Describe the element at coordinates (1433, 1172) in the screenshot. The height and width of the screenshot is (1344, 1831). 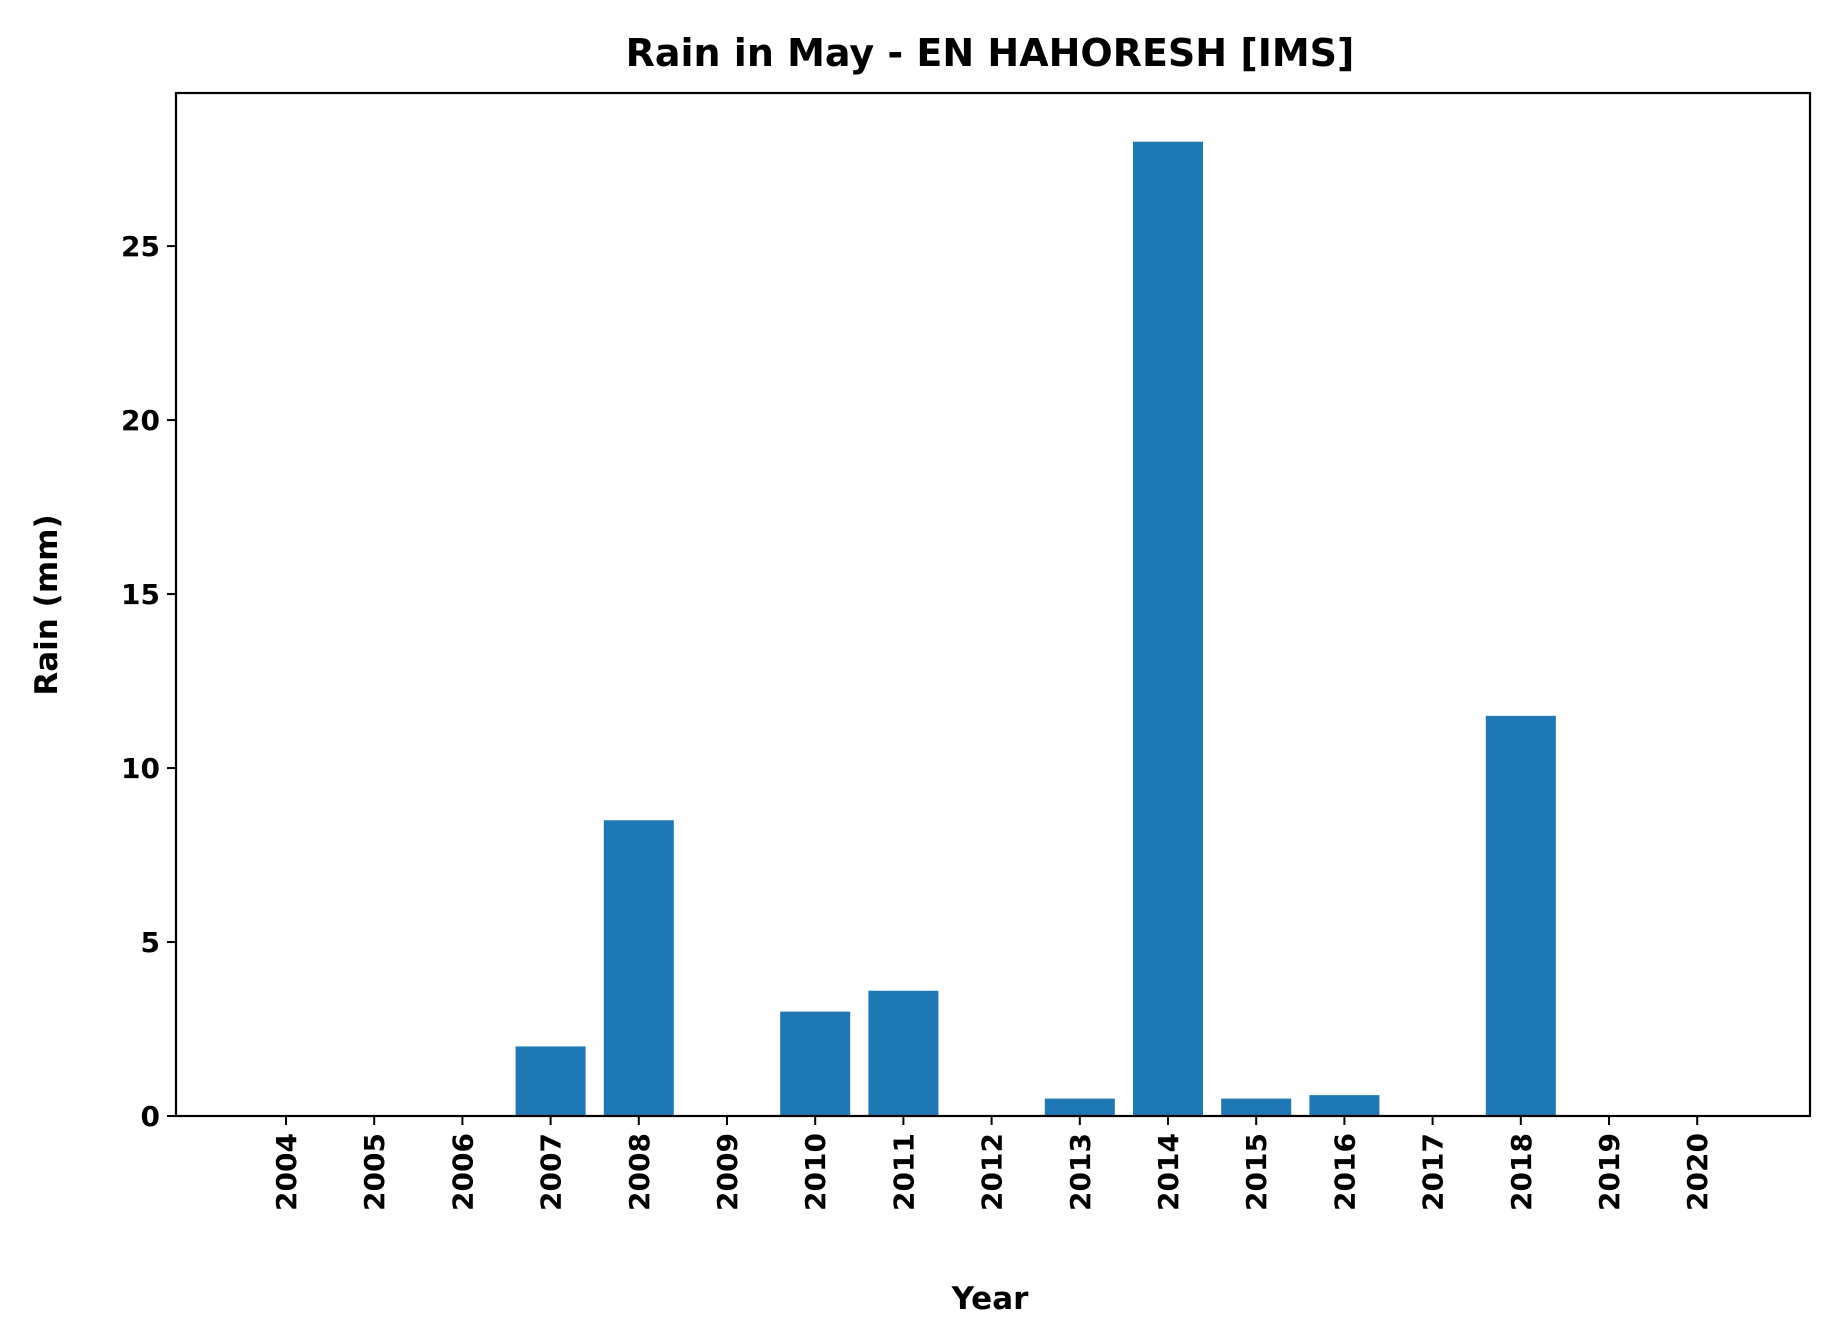
I see `x-tick-label: 2017` at that location.